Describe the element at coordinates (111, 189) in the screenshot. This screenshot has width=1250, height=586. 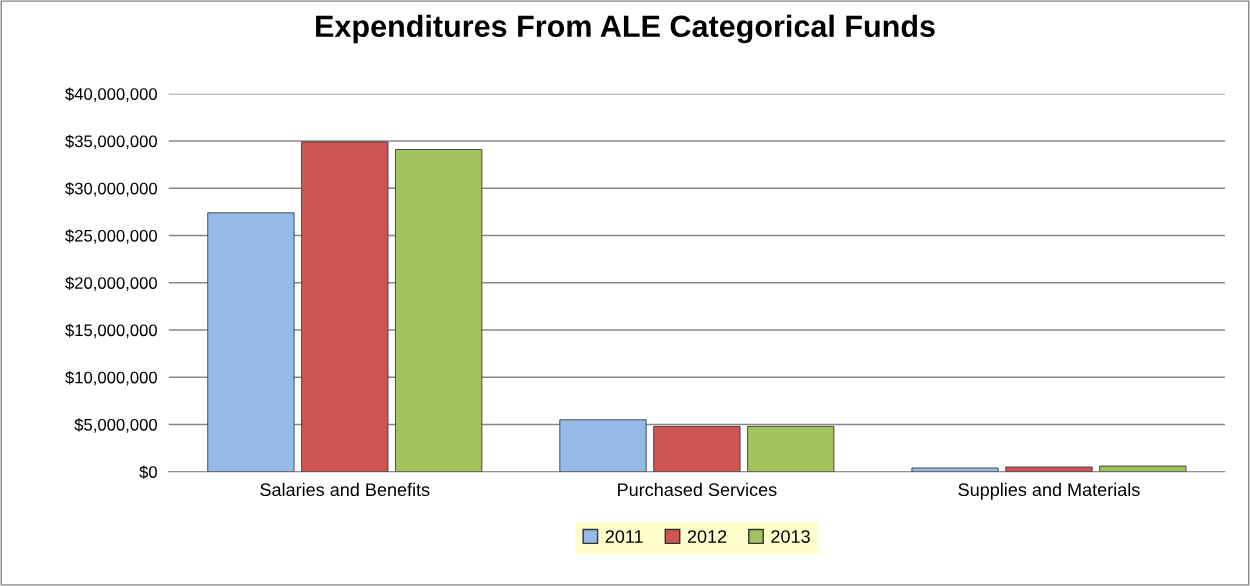
I see `y-tick-label: $30,000,000` at that location.